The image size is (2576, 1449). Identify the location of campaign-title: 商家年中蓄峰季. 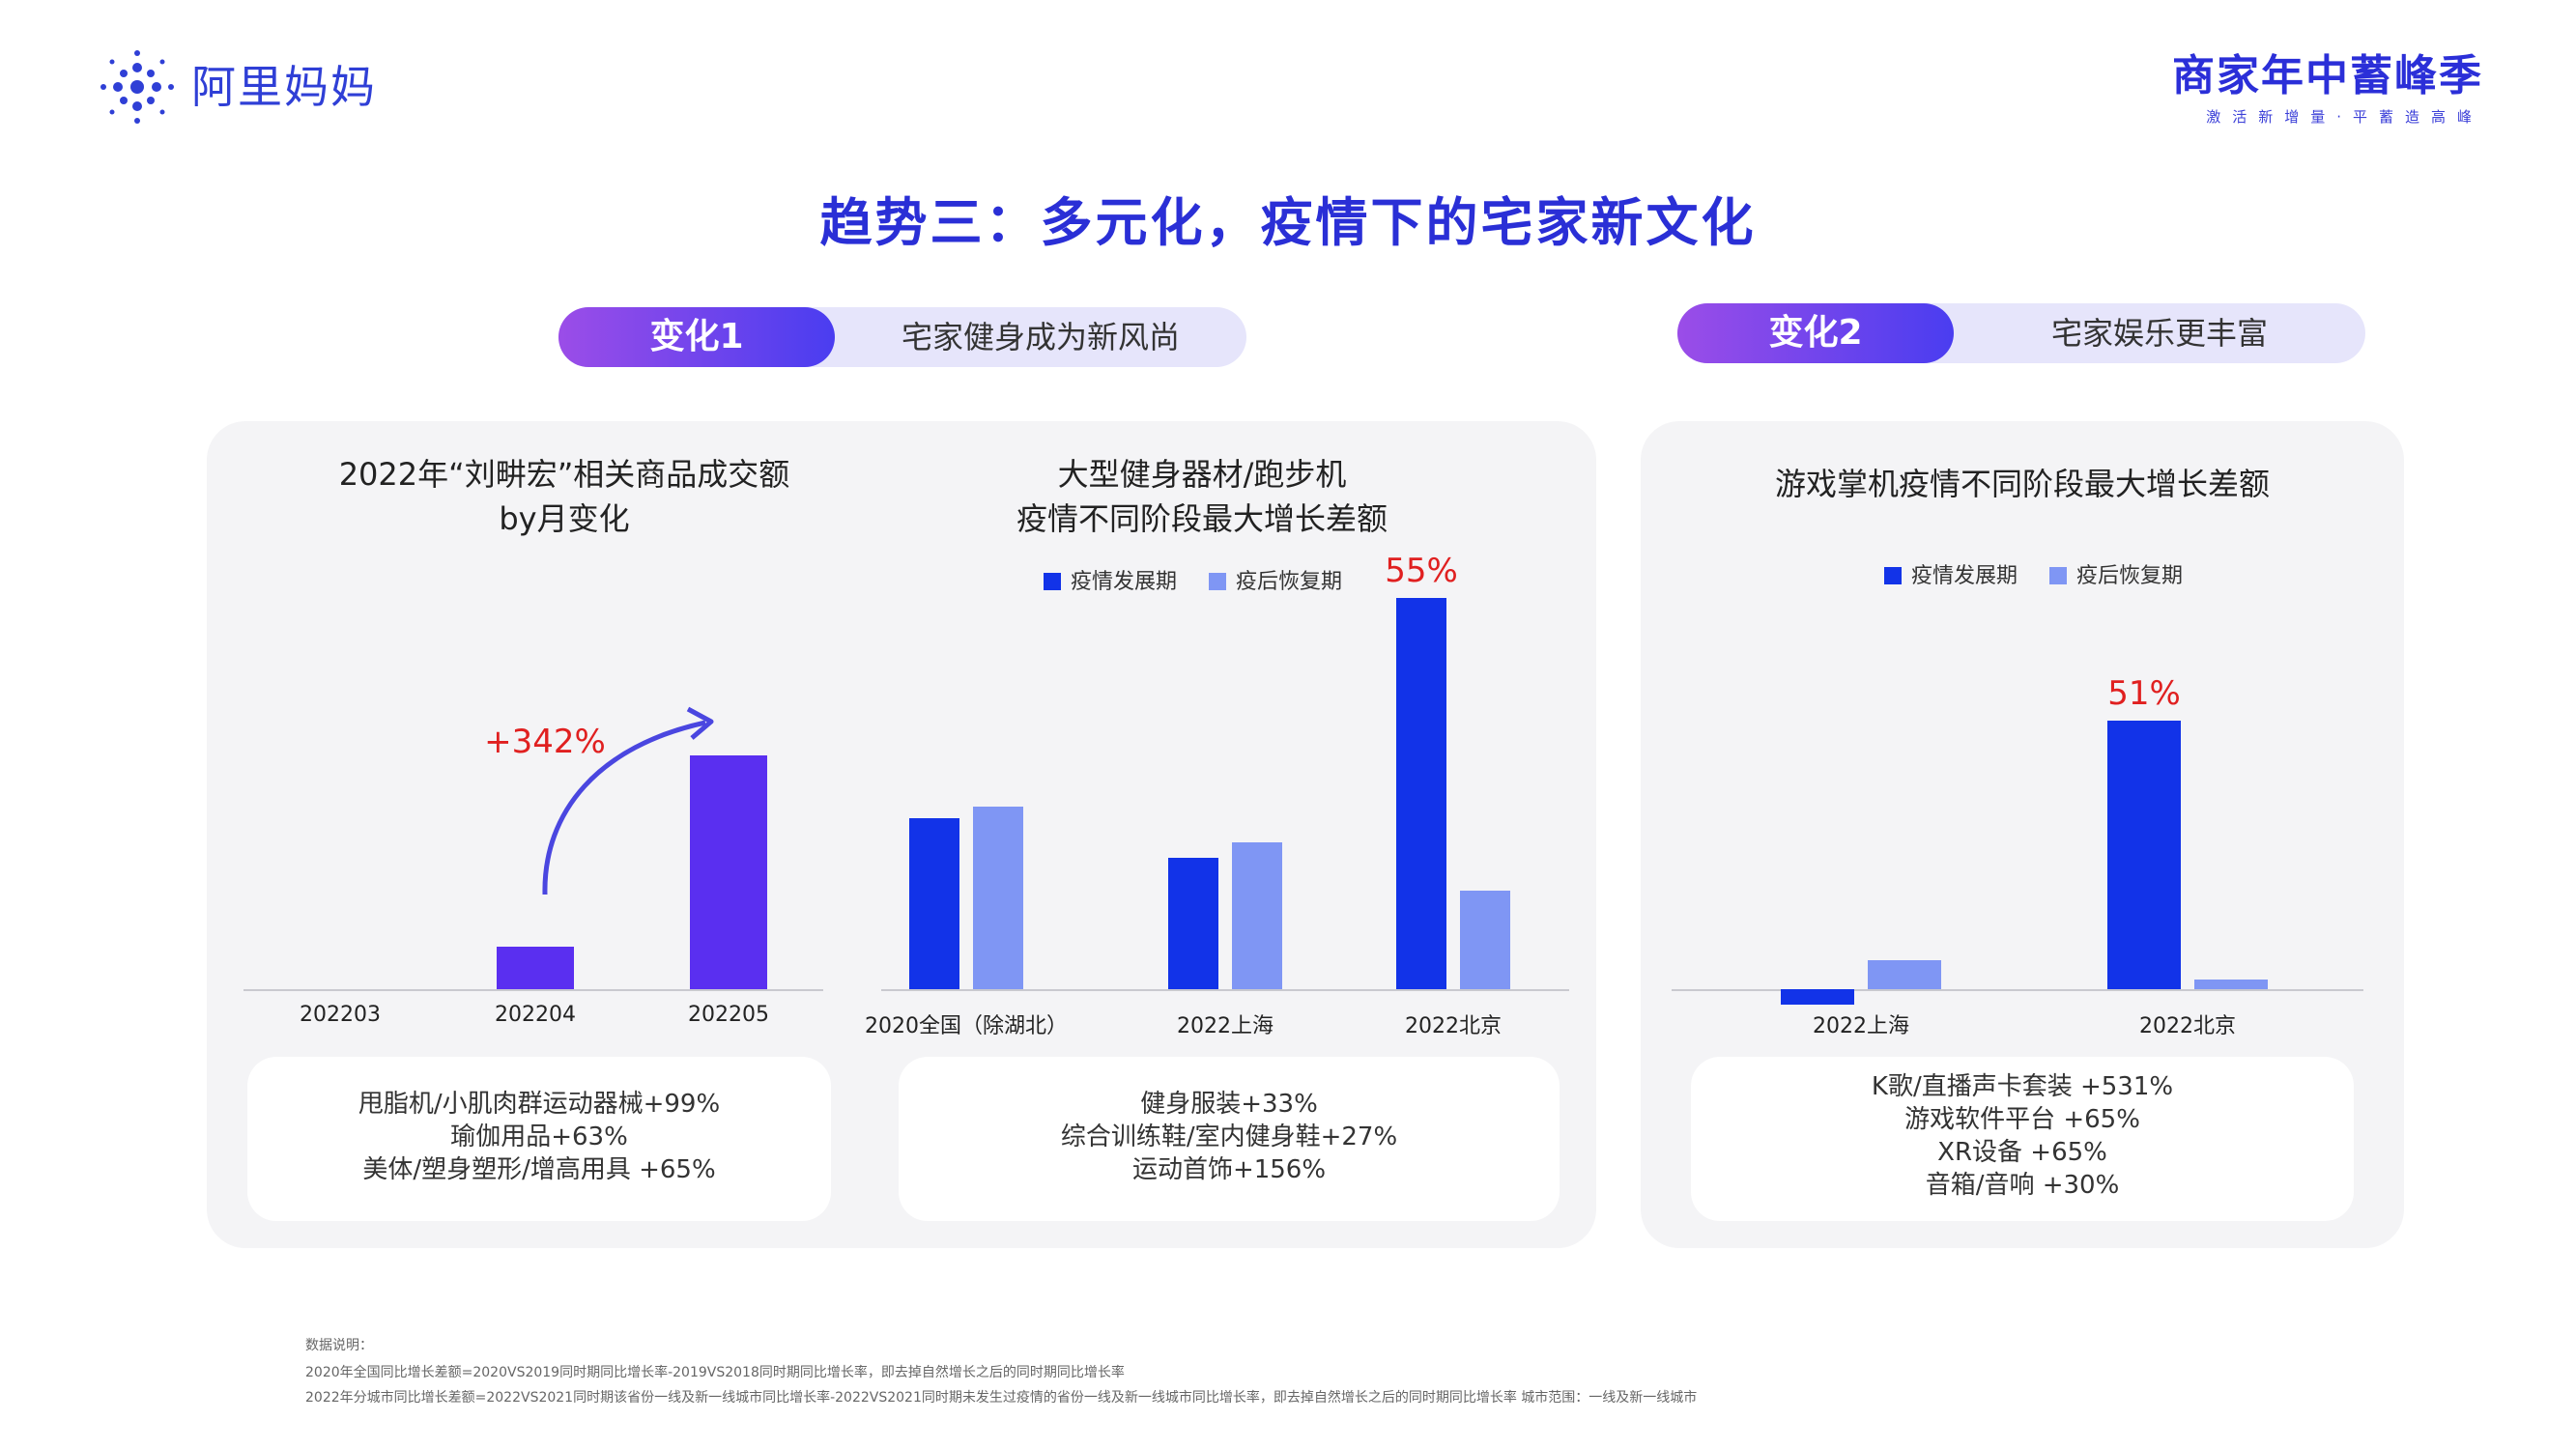
(2328, 75).